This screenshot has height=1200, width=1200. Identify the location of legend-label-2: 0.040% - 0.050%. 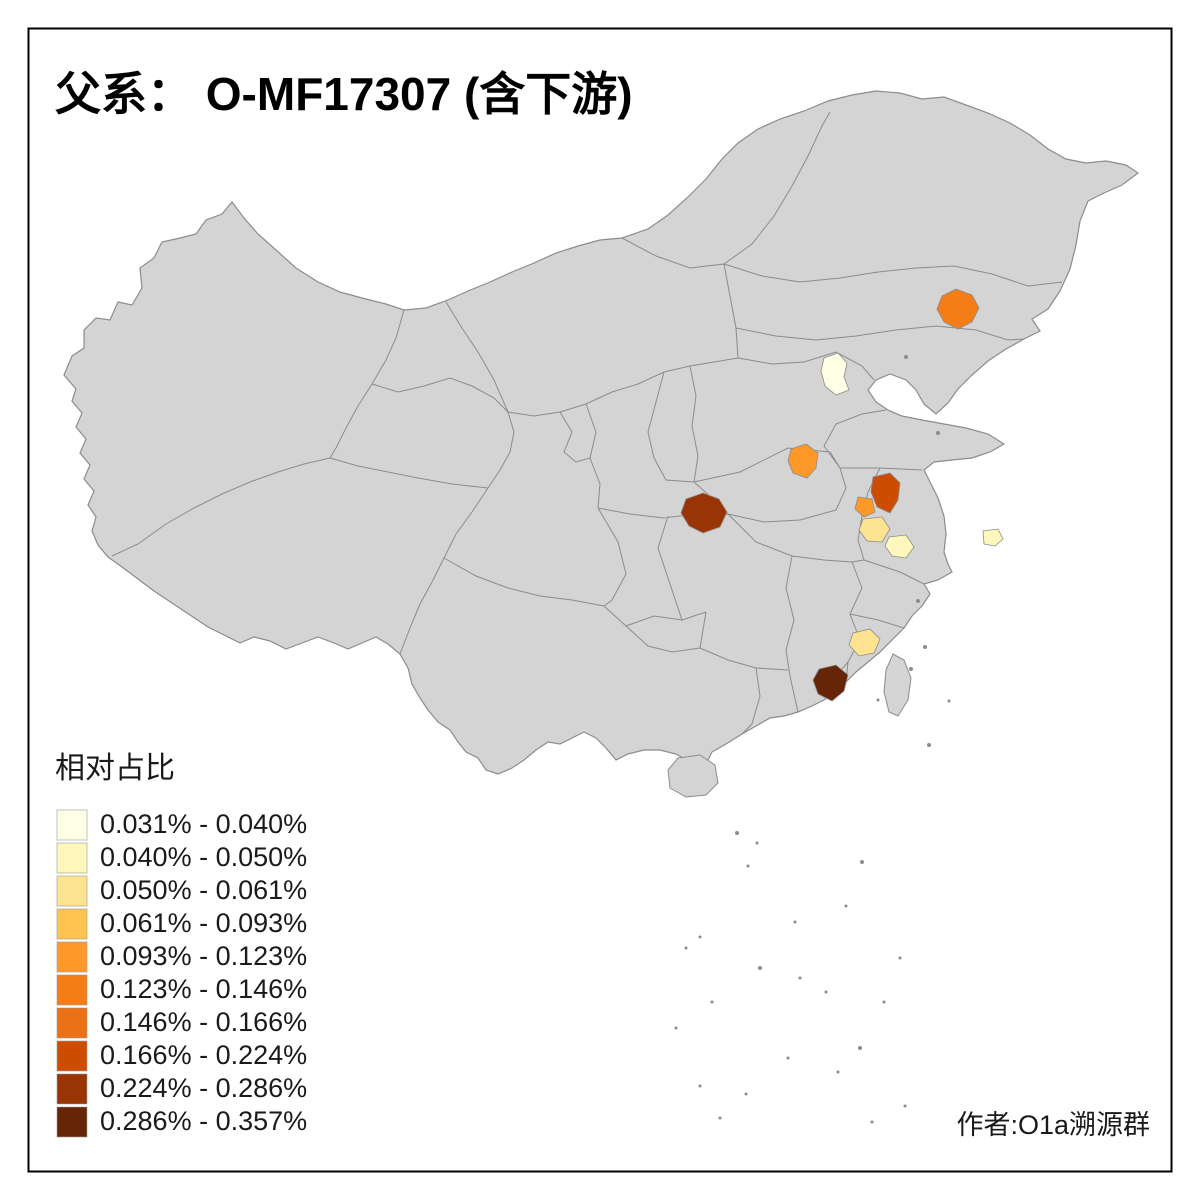
(203, 857).